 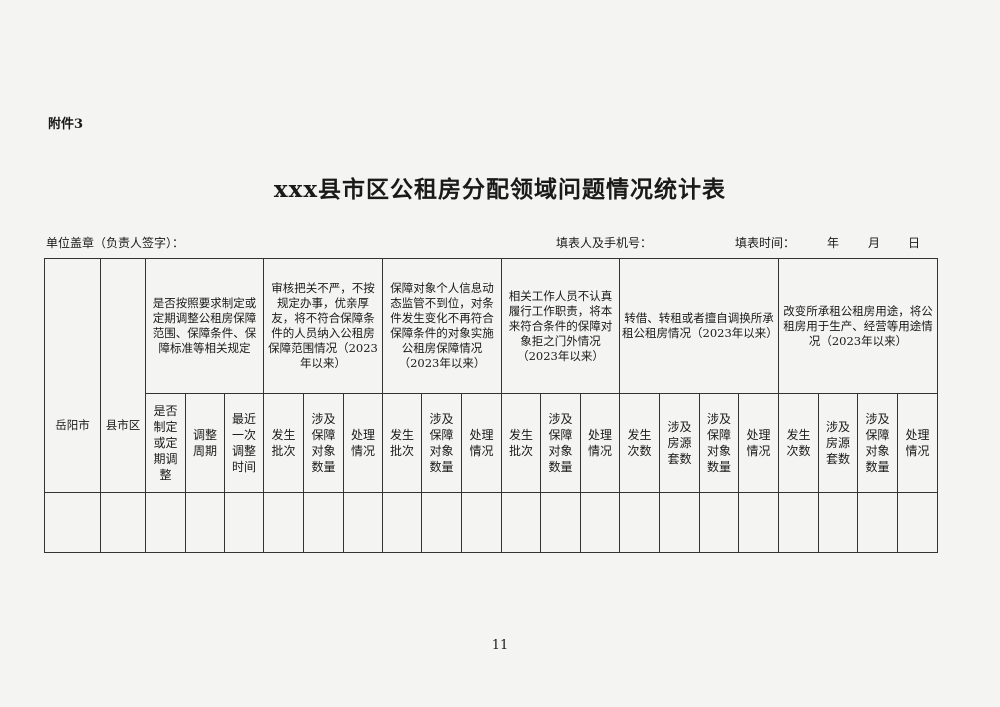 I want to click on header-county: 县市区, so click(x=123, y=375).